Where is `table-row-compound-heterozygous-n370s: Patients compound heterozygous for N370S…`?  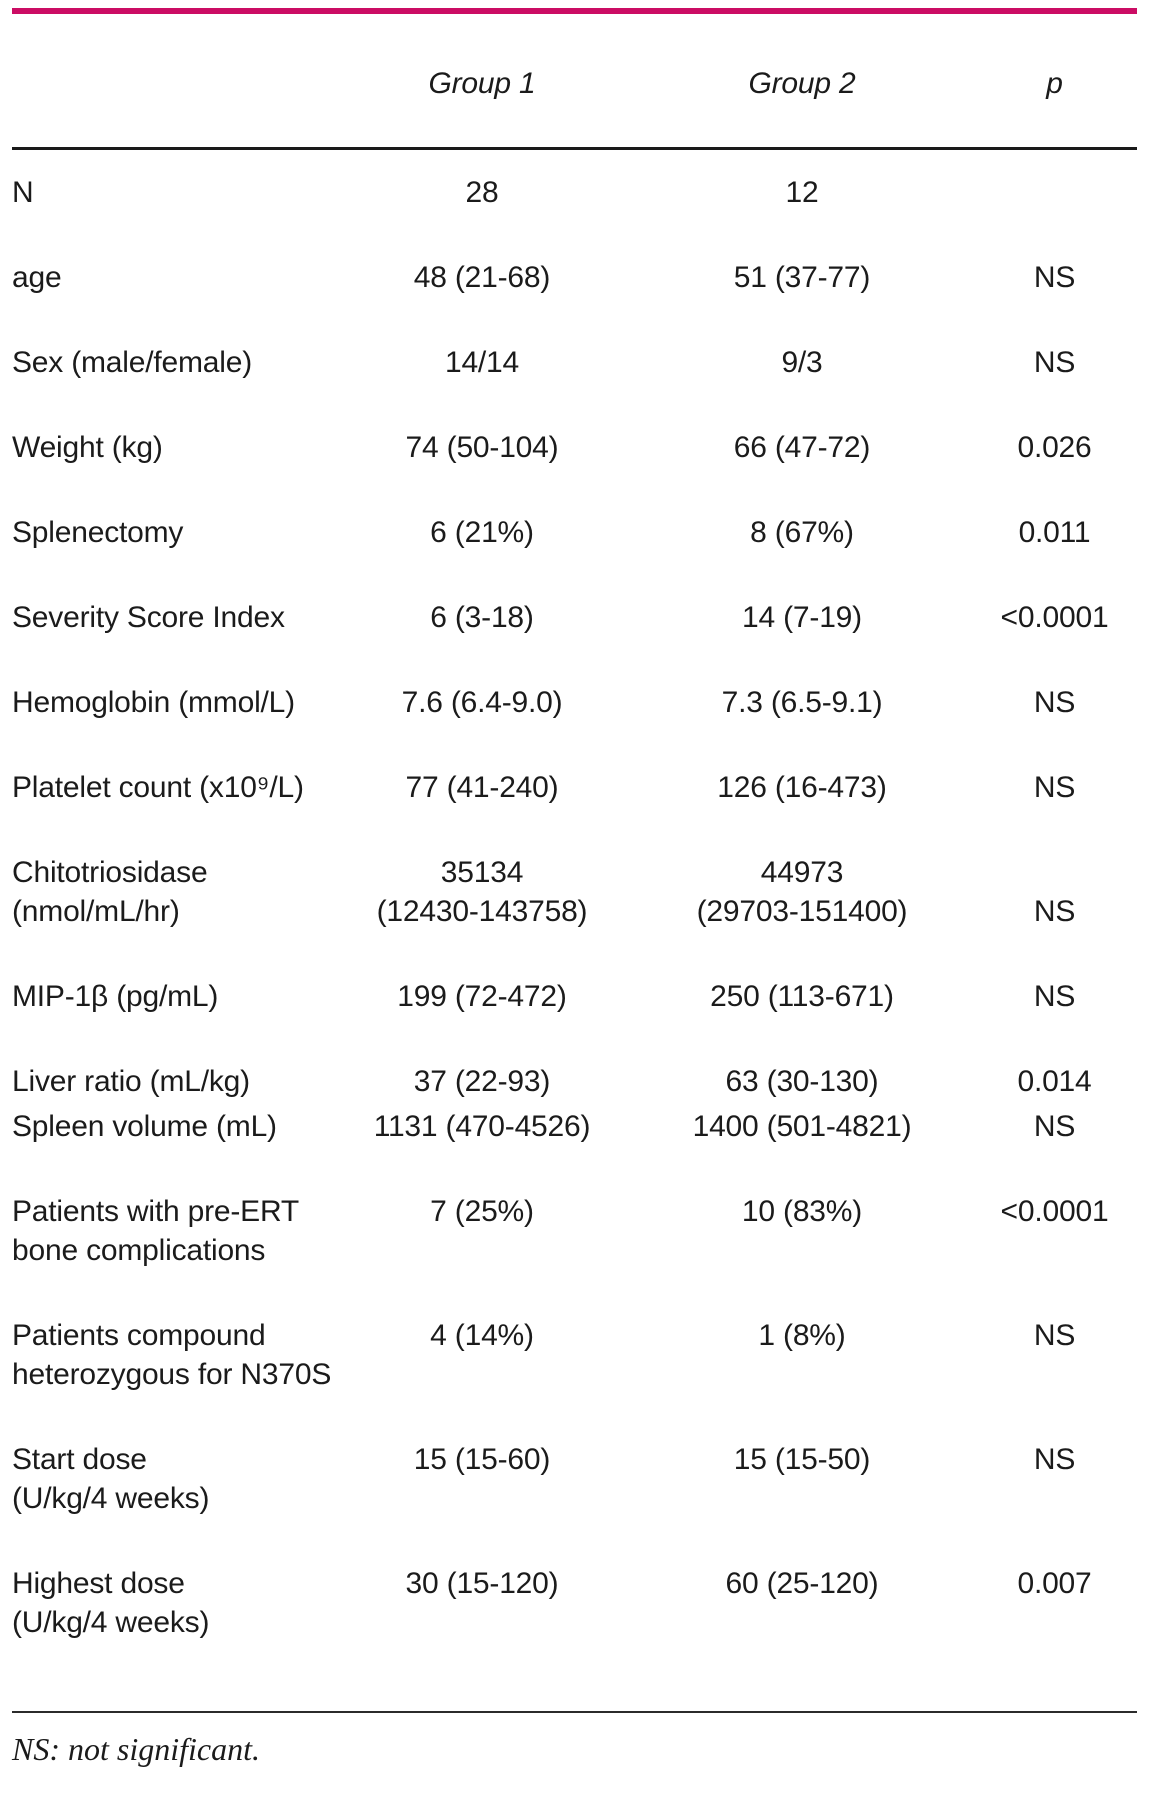 table-row-compound-heterozygous-n370s: Patients compound heterozygous for N370S… is located at coordinates (574, 1355).